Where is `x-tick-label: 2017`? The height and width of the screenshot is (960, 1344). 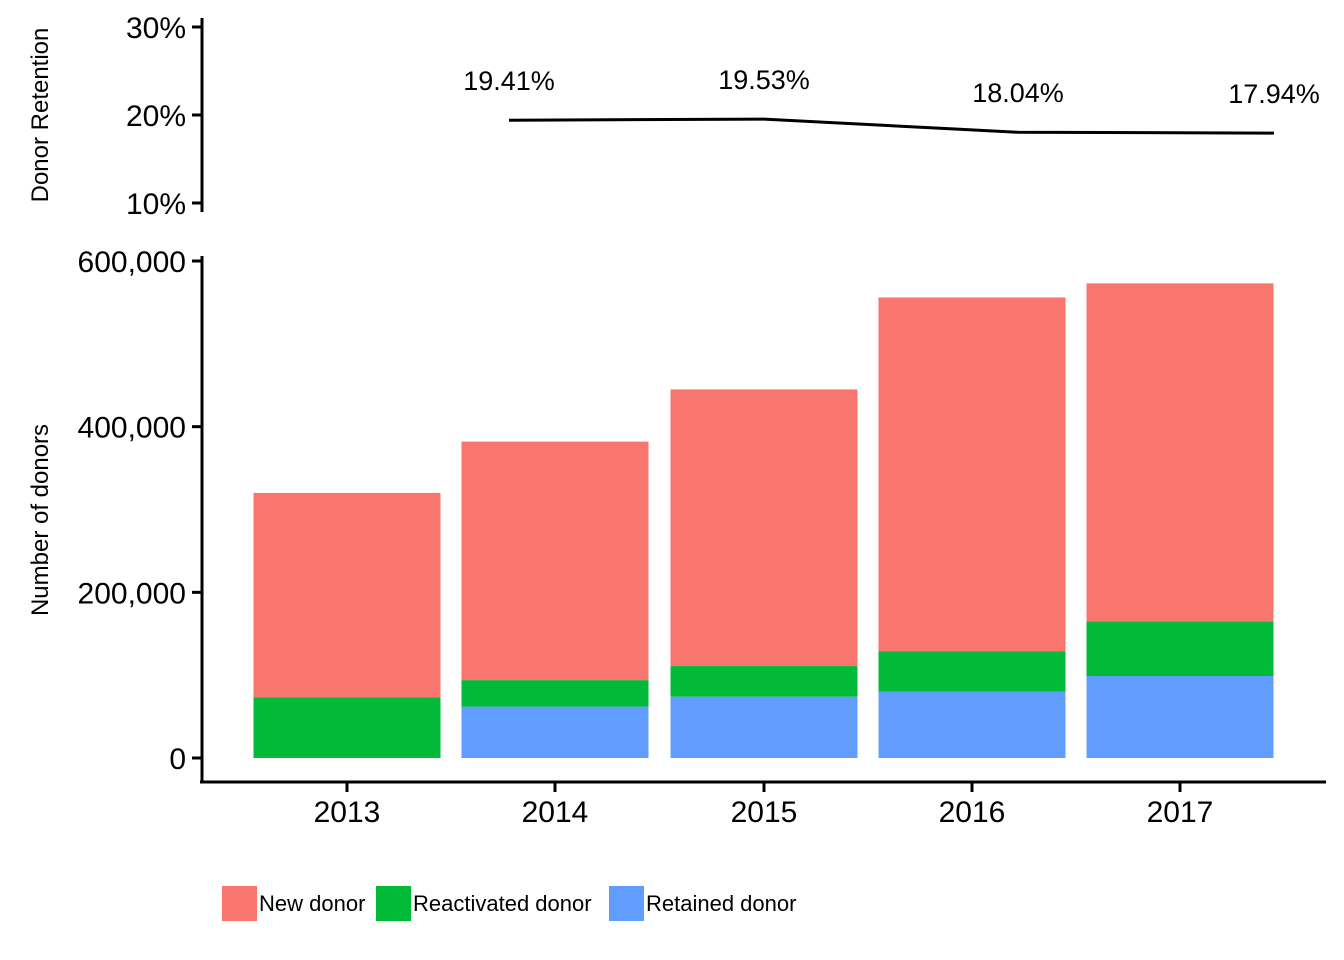 x-tick-label: 2017 is located at coordinates (1180, 812).